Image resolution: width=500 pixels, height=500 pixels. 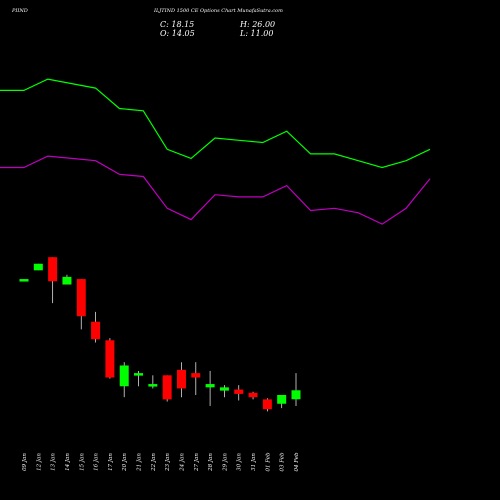 What do you see at coordinates (177, 33) in the screenshot?
I see `open-value: O: 14.05` at bounding box center [177, 33].